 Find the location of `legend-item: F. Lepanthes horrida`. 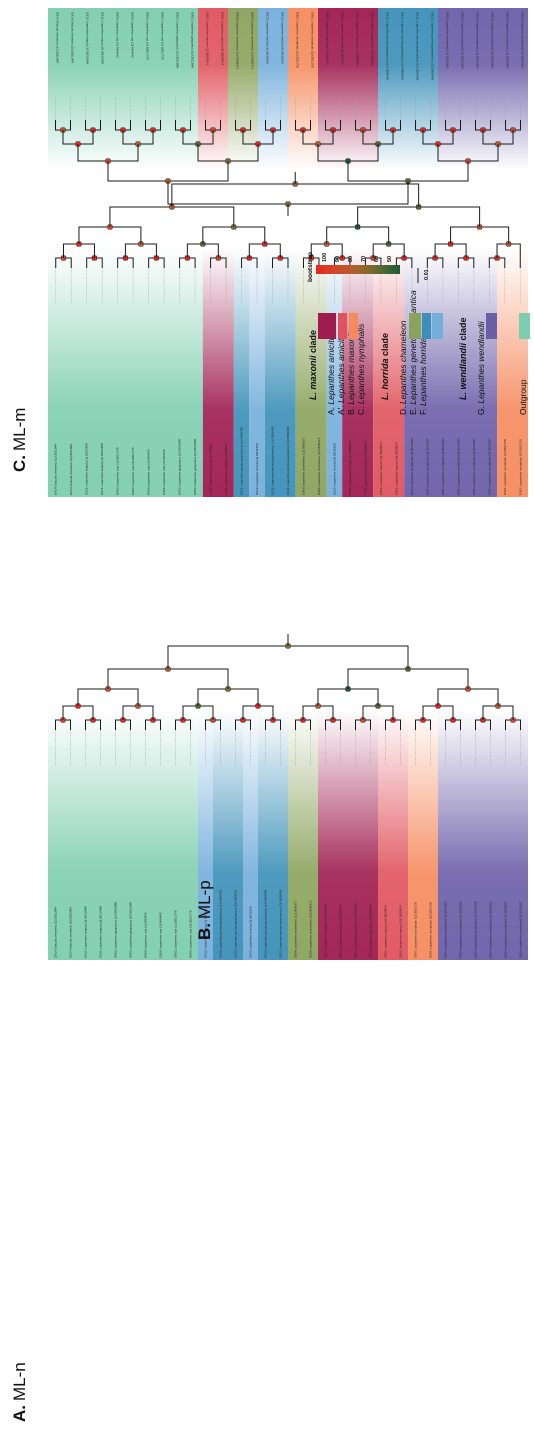

legend-item: F. Lepanthes horrida is located at coordinates (423, 376).